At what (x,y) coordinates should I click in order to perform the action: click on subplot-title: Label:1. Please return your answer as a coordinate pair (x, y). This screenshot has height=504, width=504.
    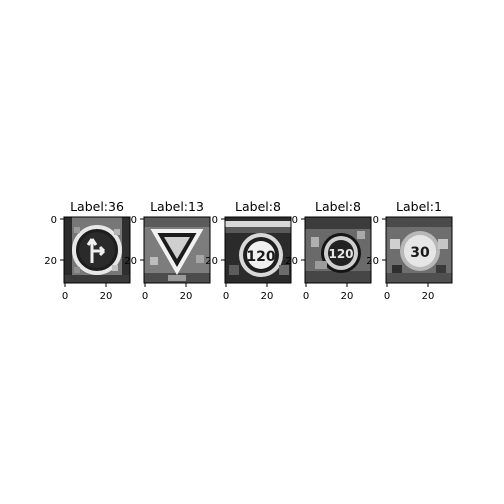
    Looking at the image, I should click on (419, 206).